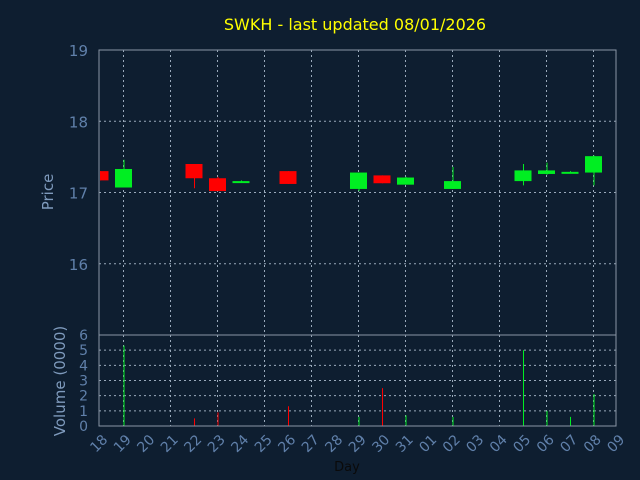  What do you see at coordinates (60, 381) in the screenshot?
I see `volume-axis-label: Volume (0000)` at bounding box center [60, 381].